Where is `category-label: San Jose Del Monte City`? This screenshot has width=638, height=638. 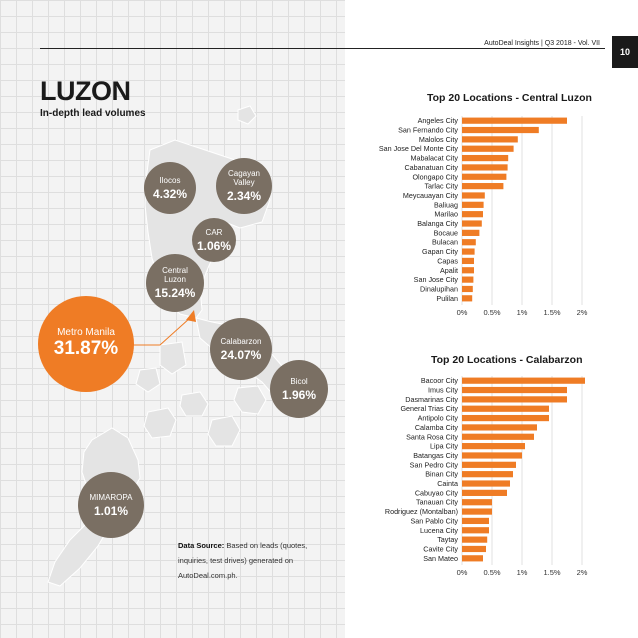 category-label: San Jose Del Monte City is located at coordinates (419, 148).